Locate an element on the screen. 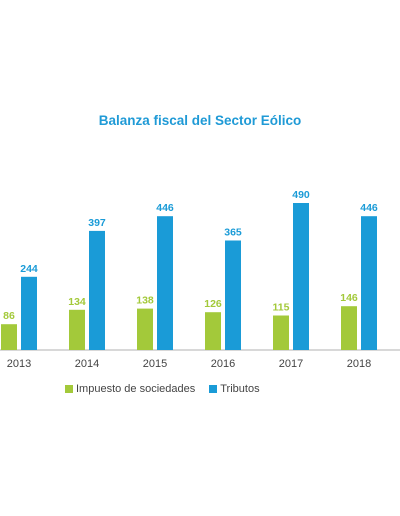 The height and width of the screenshot is (516, 400). legend-label-tributos: Tributos is located at coordinates (240, 389).